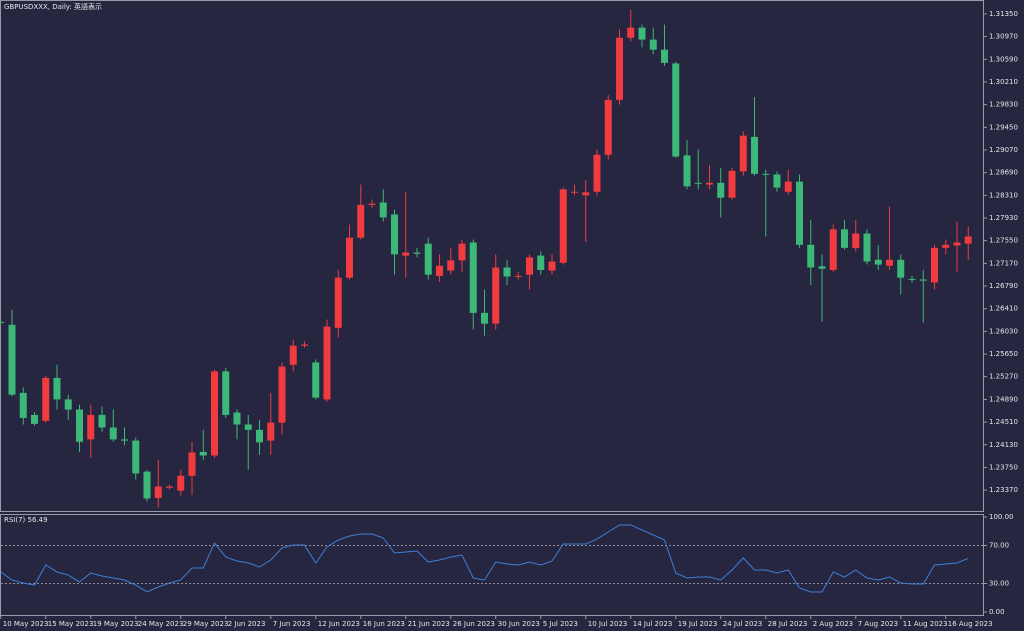  Describe the element at coordinates (1003, 105) in the screenshot. I see `y-tick-label: 1.29830` at that location.